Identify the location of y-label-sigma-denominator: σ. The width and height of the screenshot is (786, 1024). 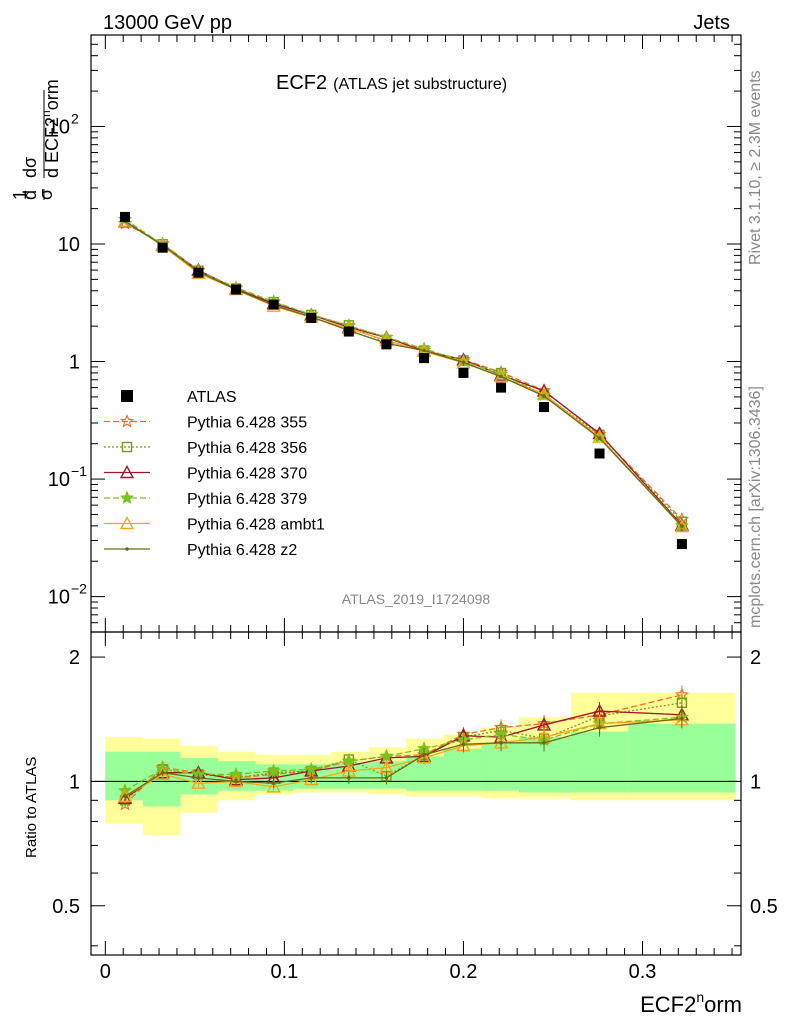
(46, 194).